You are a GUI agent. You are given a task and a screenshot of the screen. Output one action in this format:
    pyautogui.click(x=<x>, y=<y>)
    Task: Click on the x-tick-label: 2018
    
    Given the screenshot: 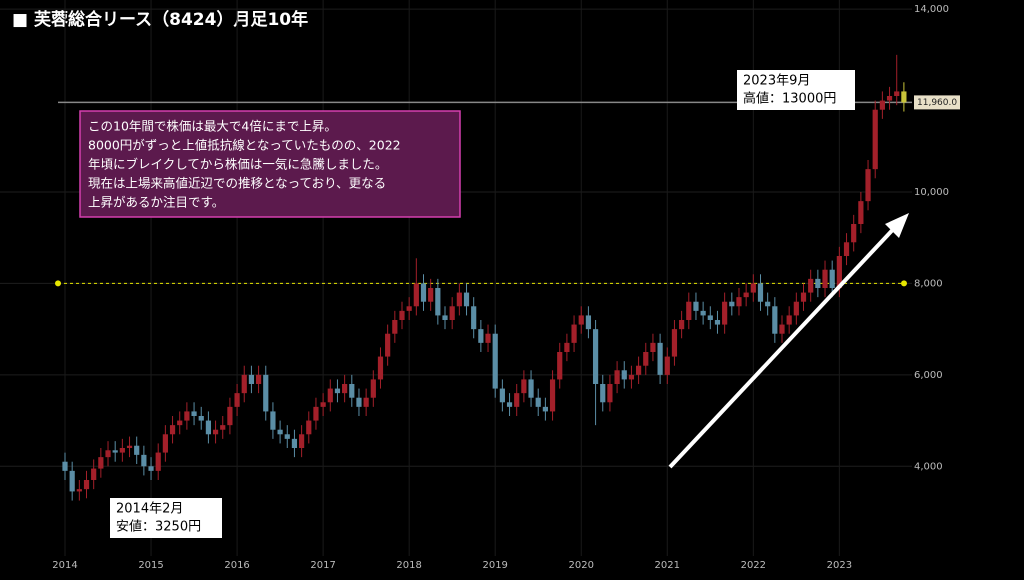 What is the action you would take?
    pyautogui.click(x=408, y=565)
    